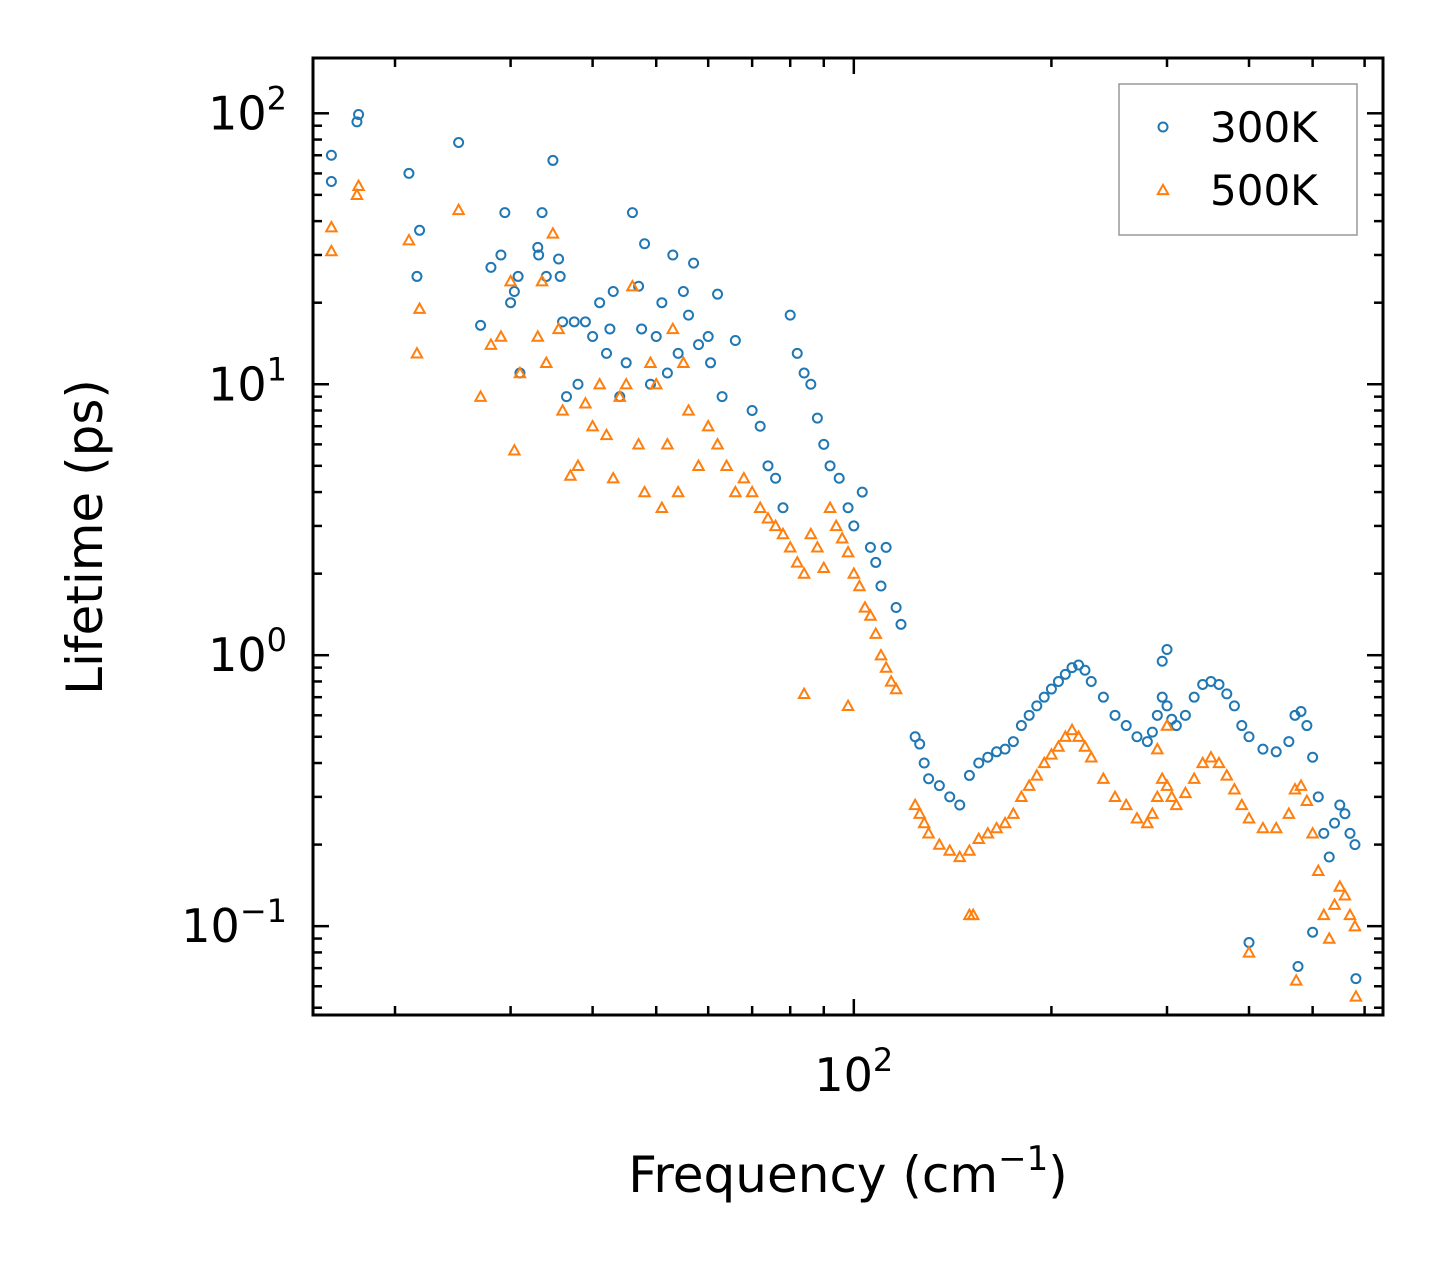 Image resolution: width=1442 pixels, height=1270 pixels. What do you see at coordinates (247, 380) in the screenshot?
I see `y-tick-label: 10¹` at bounding box center [247, 380].